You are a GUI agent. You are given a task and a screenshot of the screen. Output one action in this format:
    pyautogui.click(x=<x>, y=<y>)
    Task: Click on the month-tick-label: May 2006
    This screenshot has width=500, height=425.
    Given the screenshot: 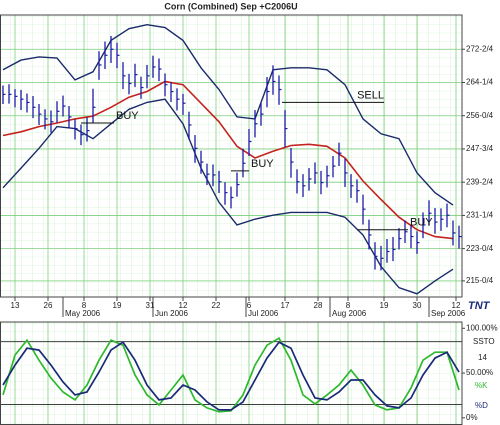 What is the action you would take?
    pyautogui.click(x=83, y=313)
    